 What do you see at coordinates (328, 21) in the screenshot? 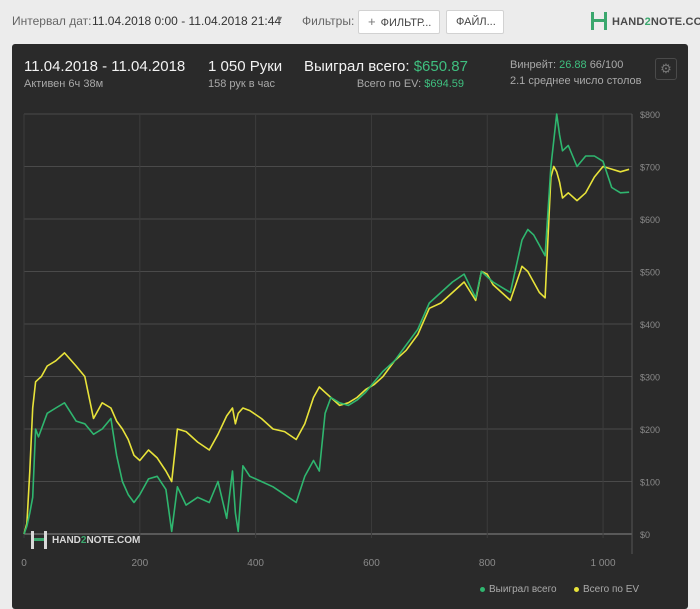
I see `filters-label: Фильтры:` at bounding box center [328, 21].